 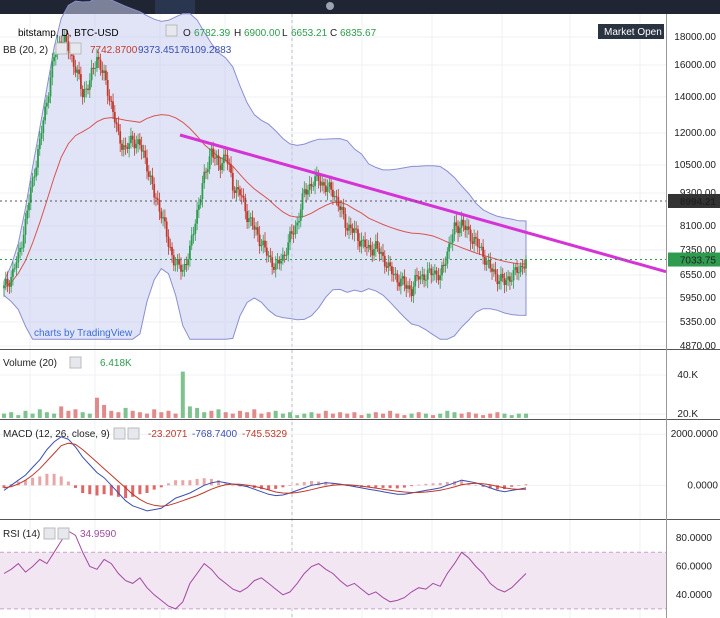 I want to click on macd-legend-name: MACD (12, 26, close, 9), so click(x=56, y=434).